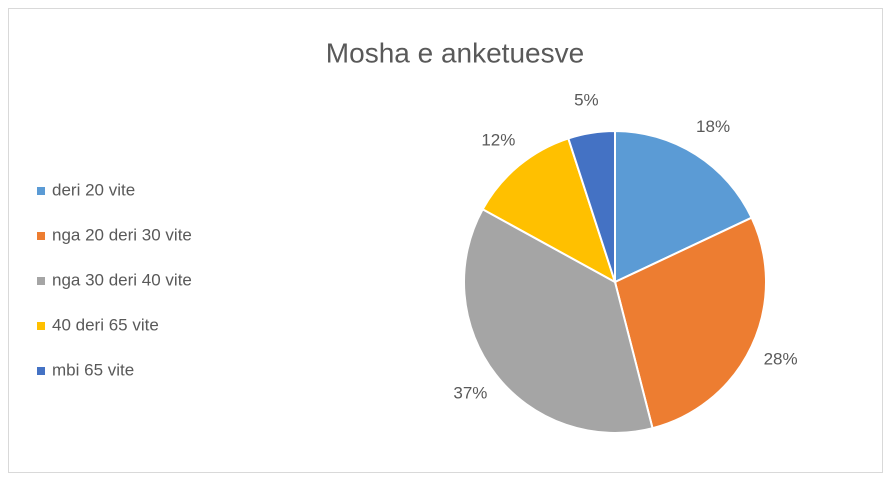 The height and width of the screenshot is (481, 891). What do you see at coordinates (470, 393) in the screenshot?
I see `data-label: 37%` at bounding box center [470, 393].